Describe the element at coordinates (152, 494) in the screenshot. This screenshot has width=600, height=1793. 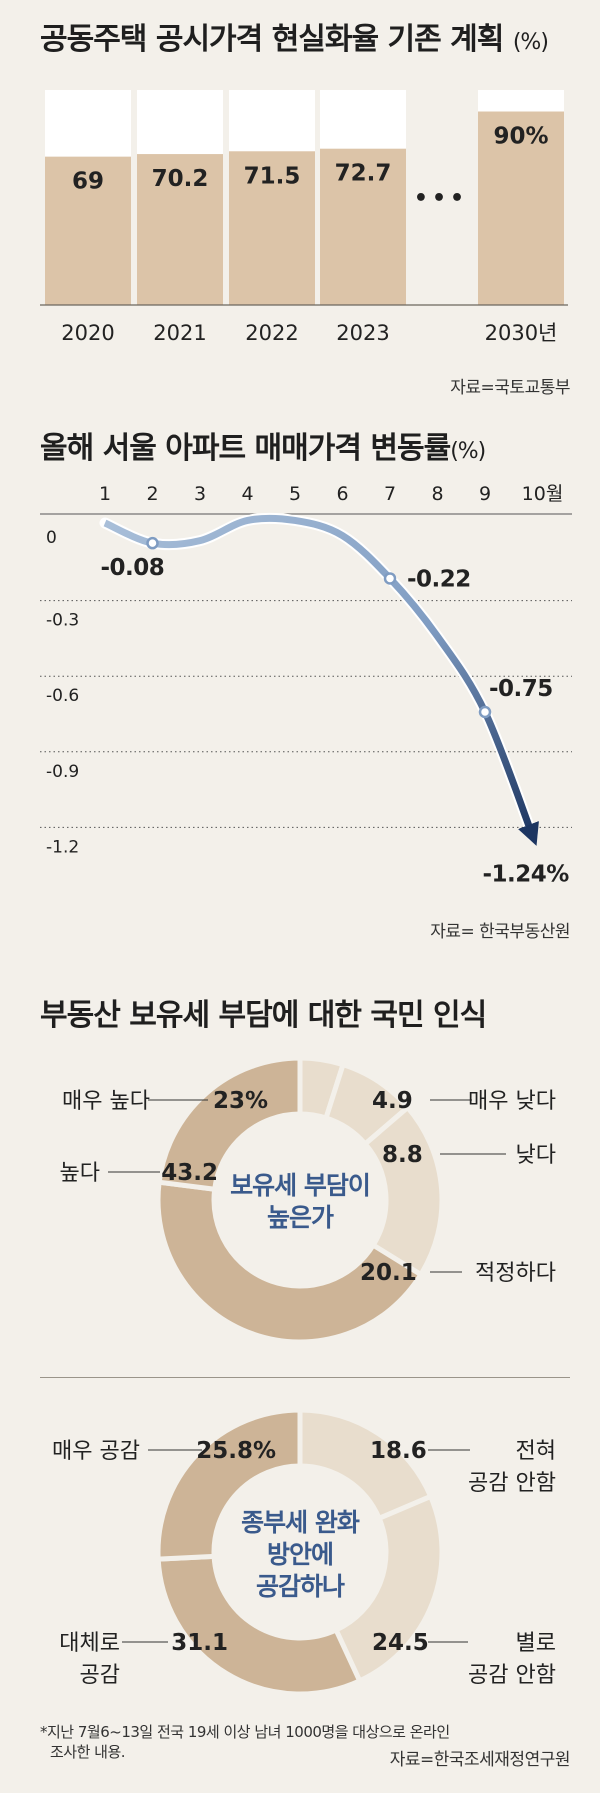
I see `x-tick-label: 2` at that location.